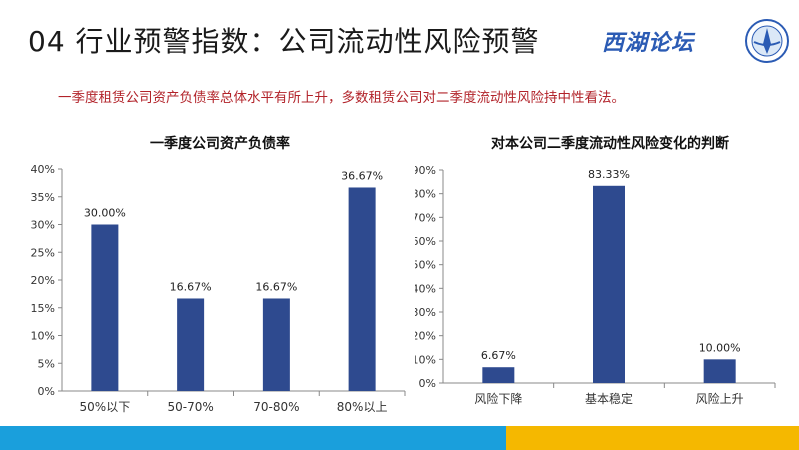 The image size is (799, 450). I want to click on y-tick-label: 50%, so click(425, 265).